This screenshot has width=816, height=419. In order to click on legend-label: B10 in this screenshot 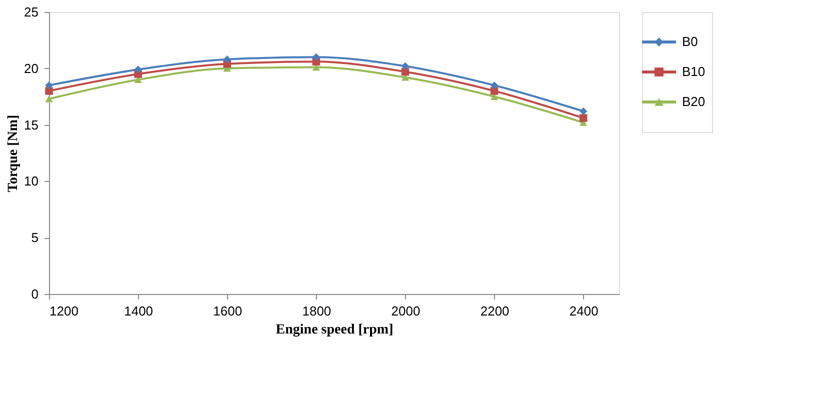, I will do `click(694, 71)`.